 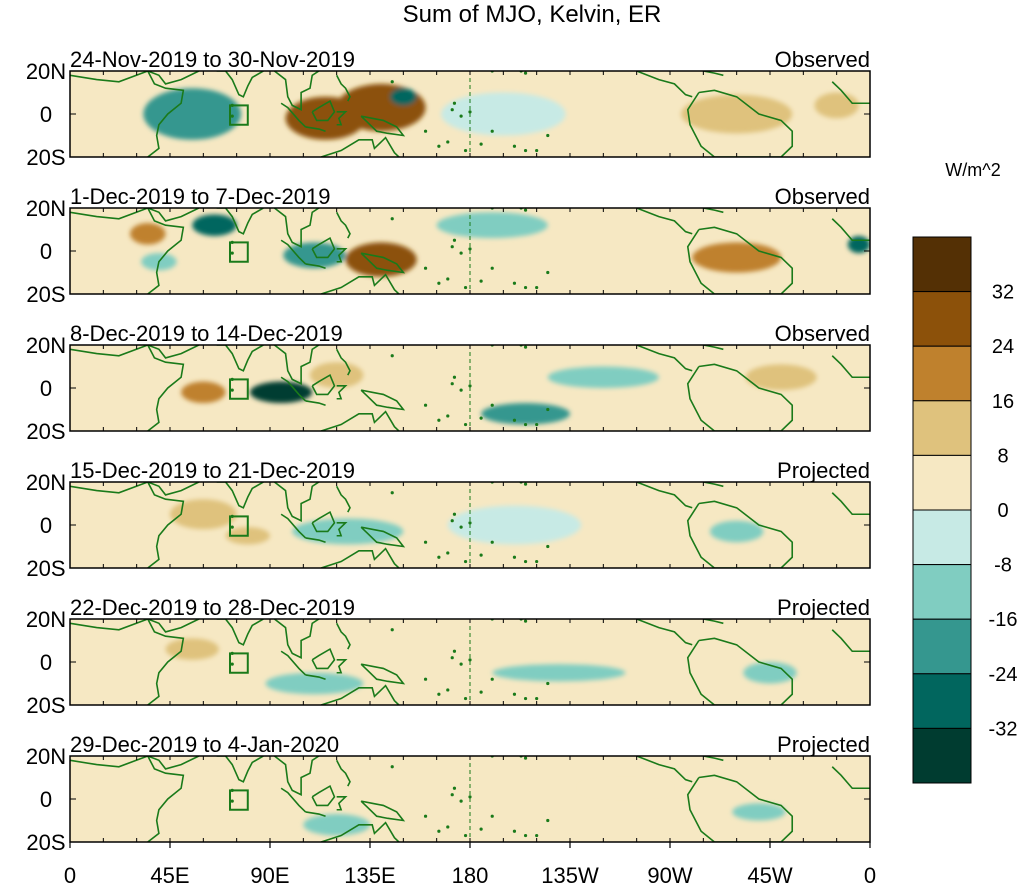 I want to click on colorbar-tick-label: 16, so click(x=1003, y=402).